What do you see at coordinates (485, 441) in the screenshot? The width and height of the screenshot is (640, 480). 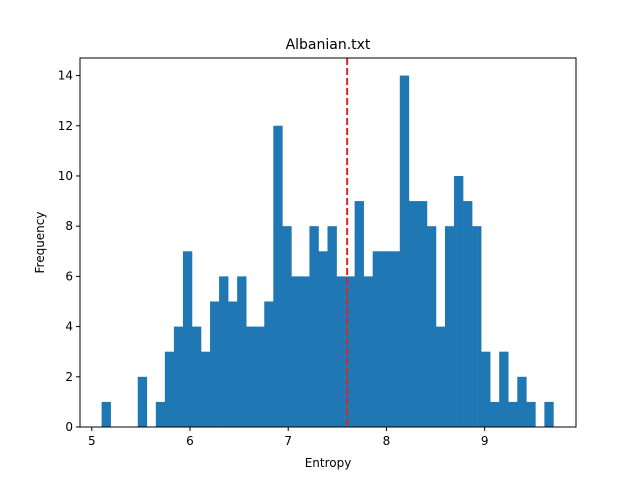 I see `x-tick-label: 9` at bounding box center [485, 441].